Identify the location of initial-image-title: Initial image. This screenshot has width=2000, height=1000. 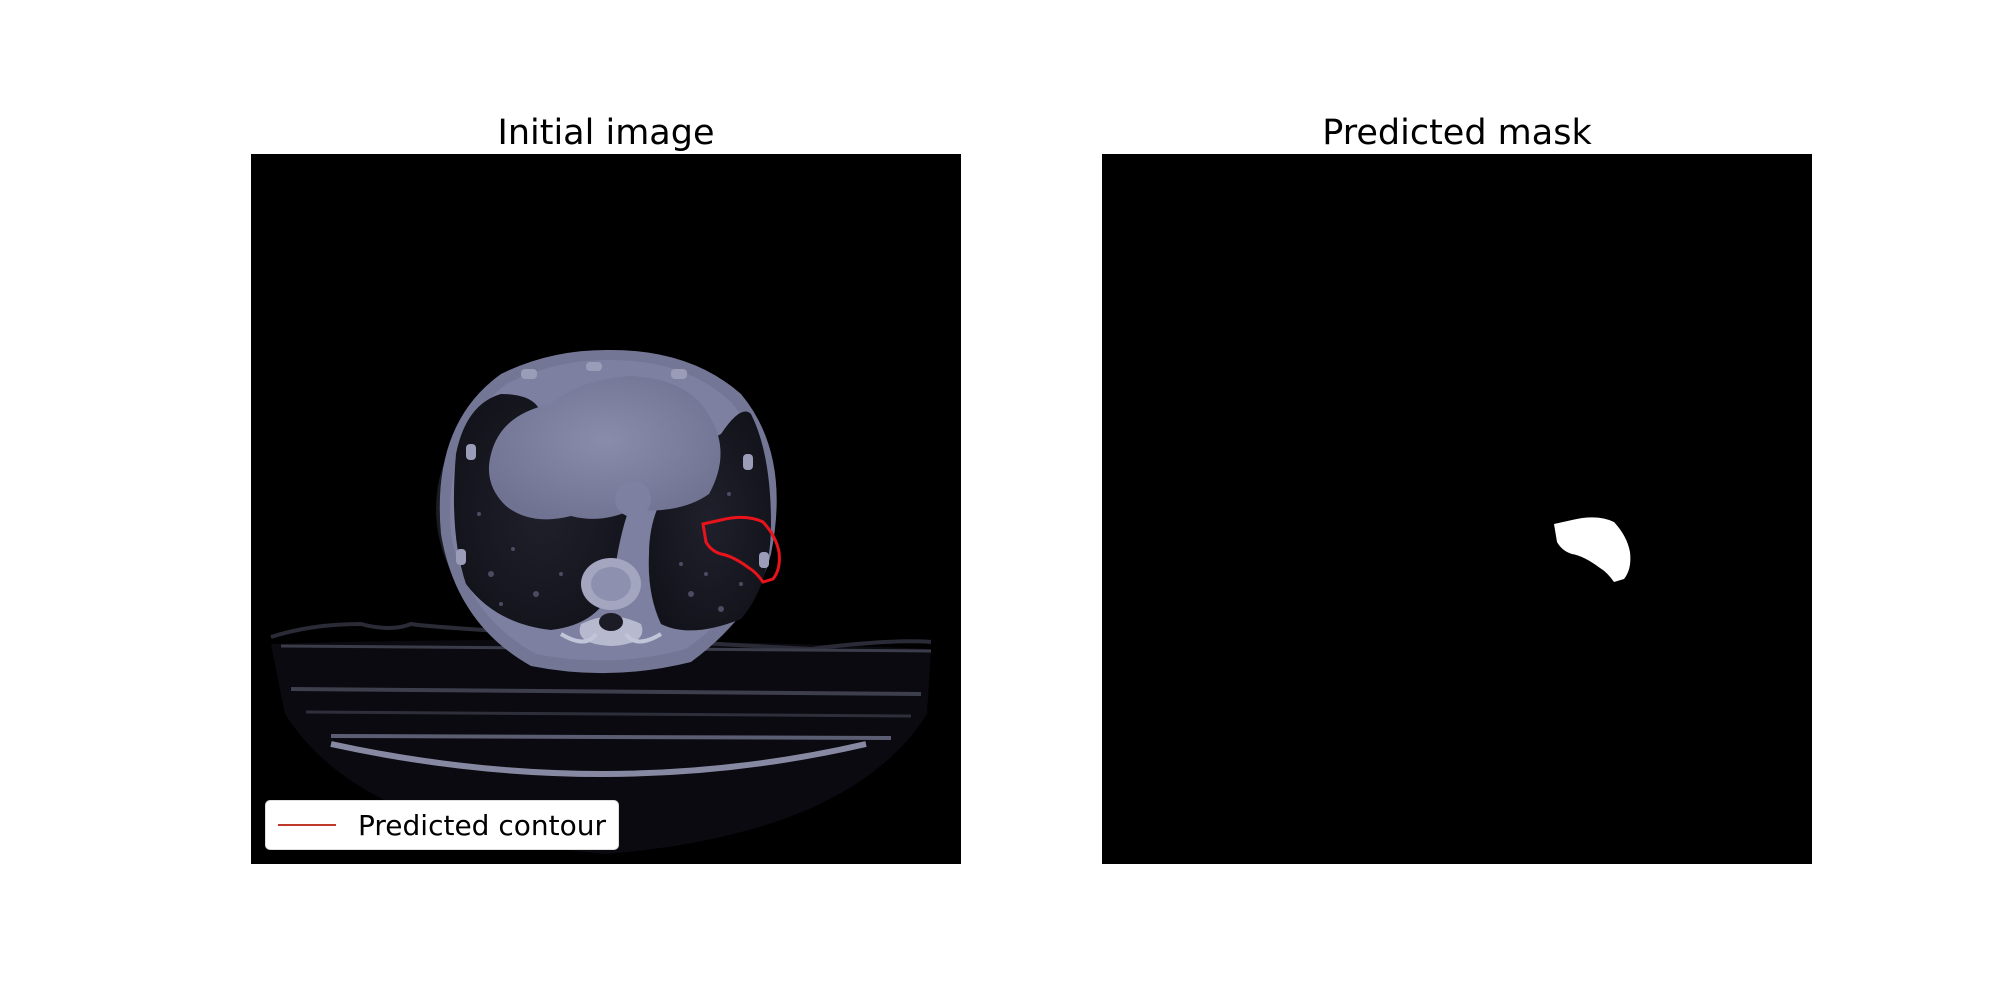
(606, 133).